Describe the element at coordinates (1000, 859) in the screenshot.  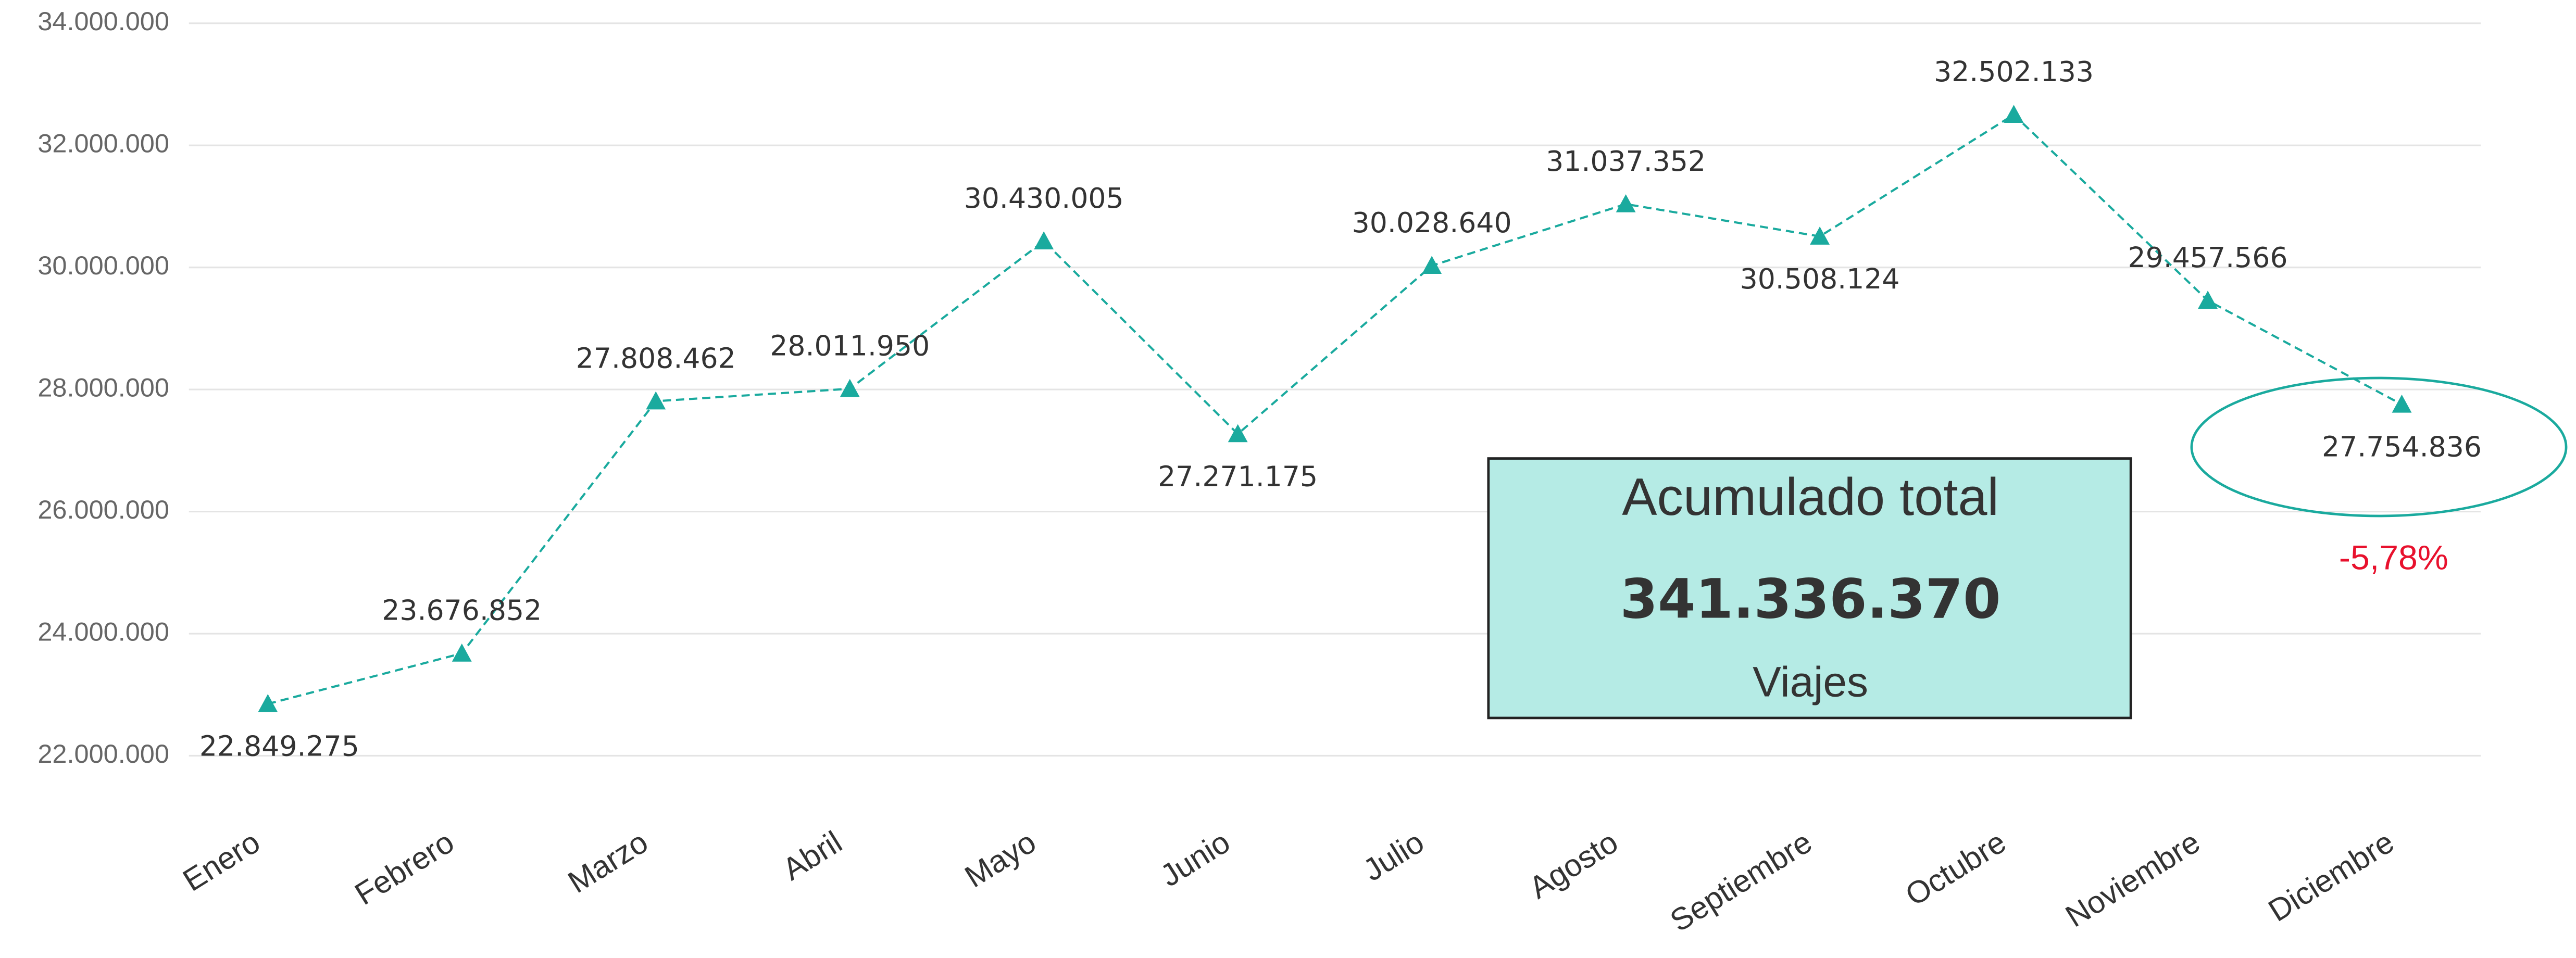
I see `x-tick-label: Mayo` at that location.